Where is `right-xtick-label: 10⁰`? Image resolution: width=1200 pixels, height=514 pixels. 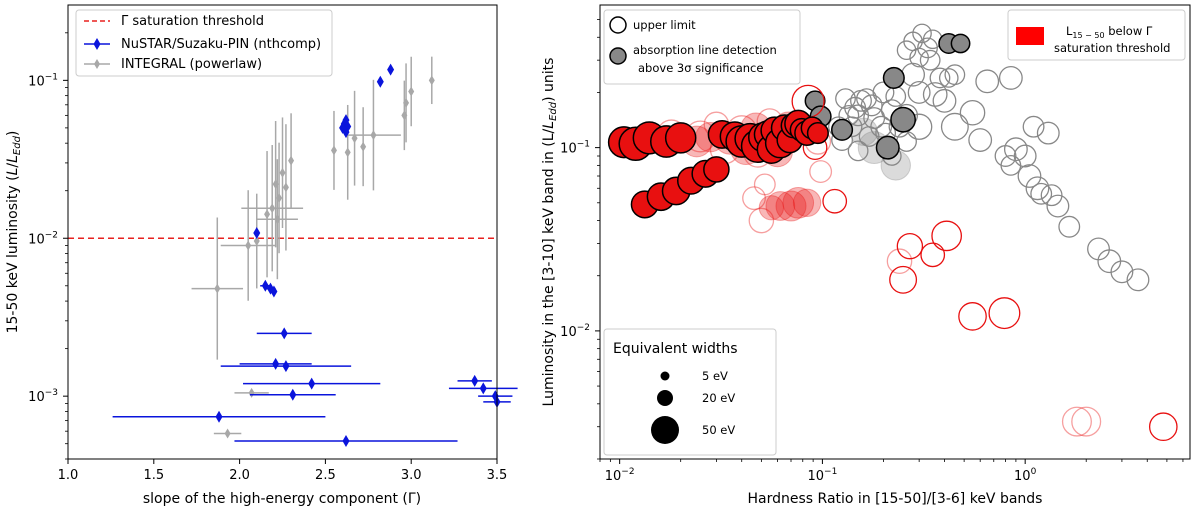 right-xtick-label: 10⁰ is located at coordinates (1025, 475).